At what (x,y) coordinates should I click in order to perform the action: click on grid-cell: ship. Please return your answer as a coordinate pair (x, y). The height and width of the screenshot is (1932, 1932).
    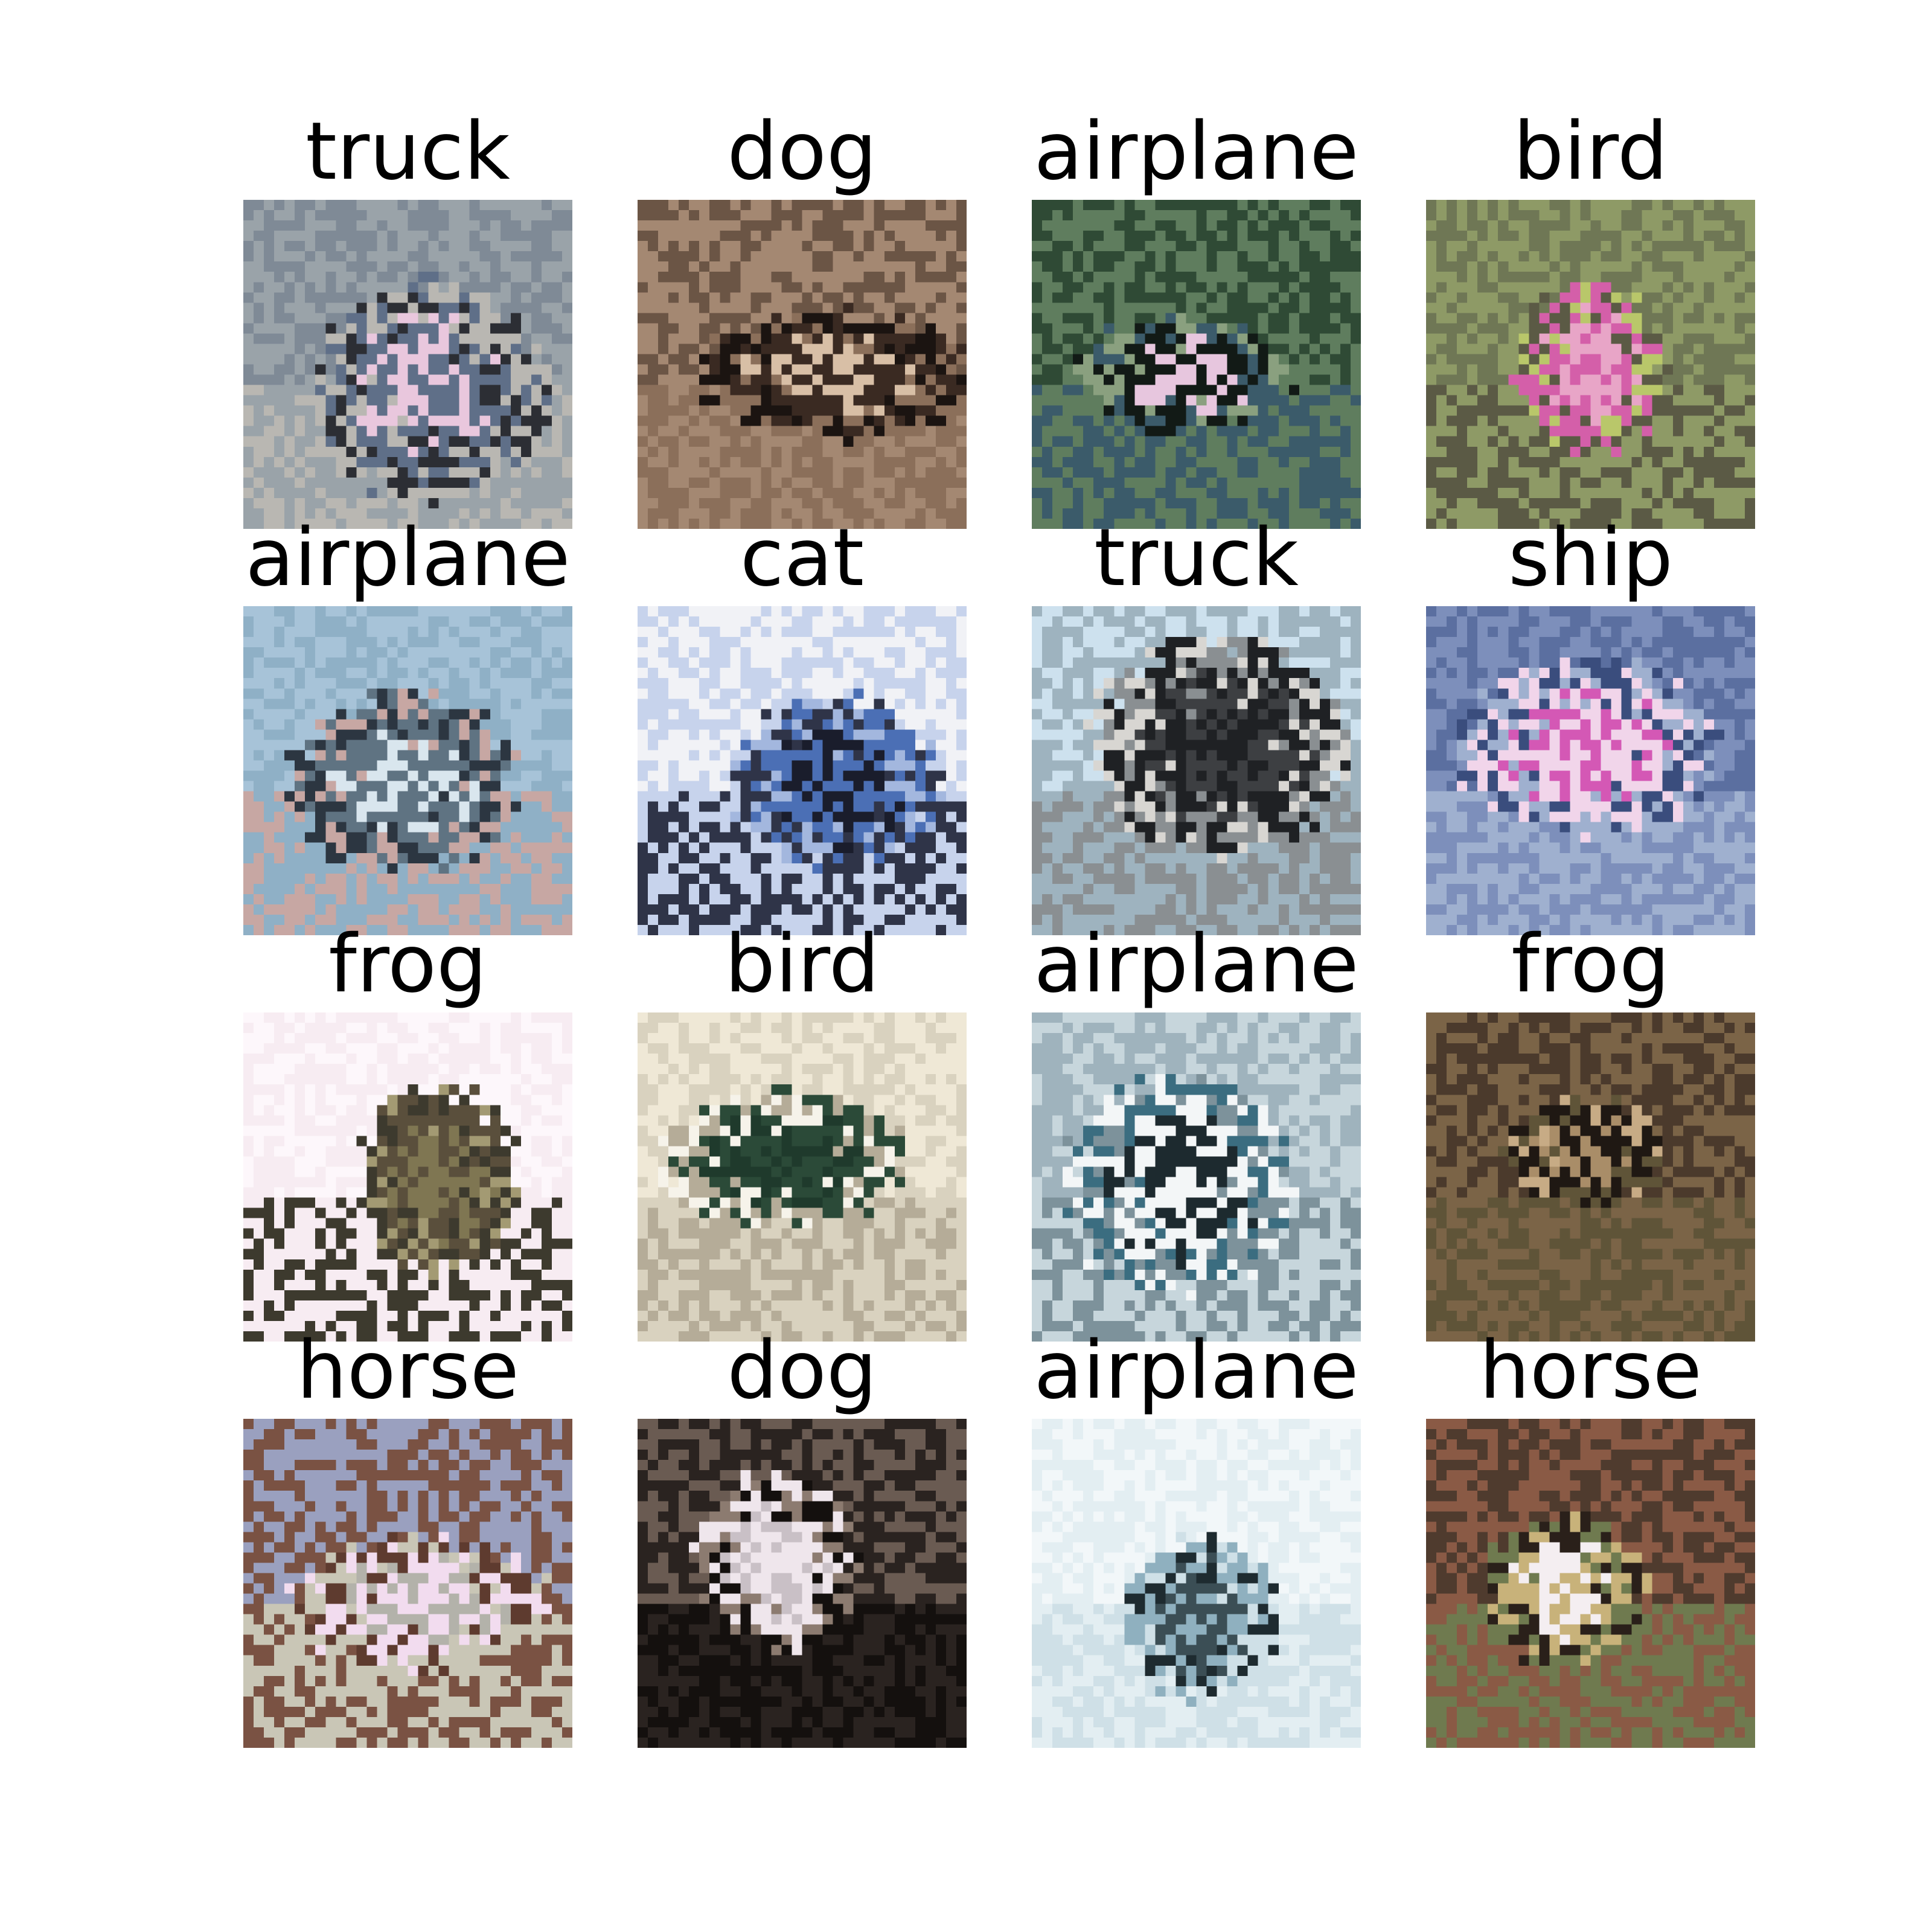
    Looking at the image, I should click on (1590, 725).